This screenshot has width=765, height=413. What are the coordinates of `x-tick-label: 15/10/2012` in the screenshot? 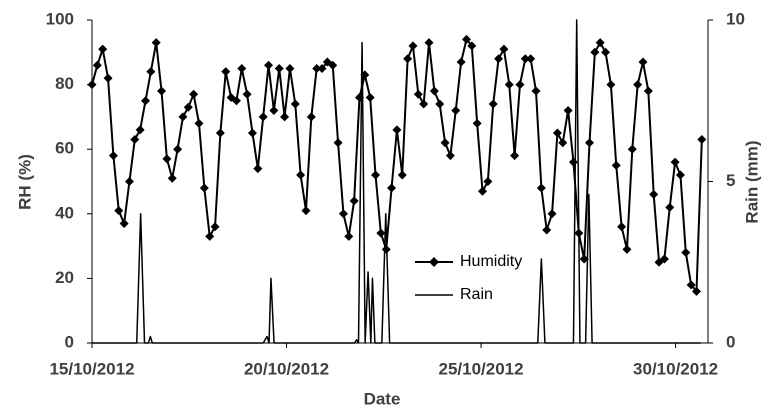 It's located at (91, 368).